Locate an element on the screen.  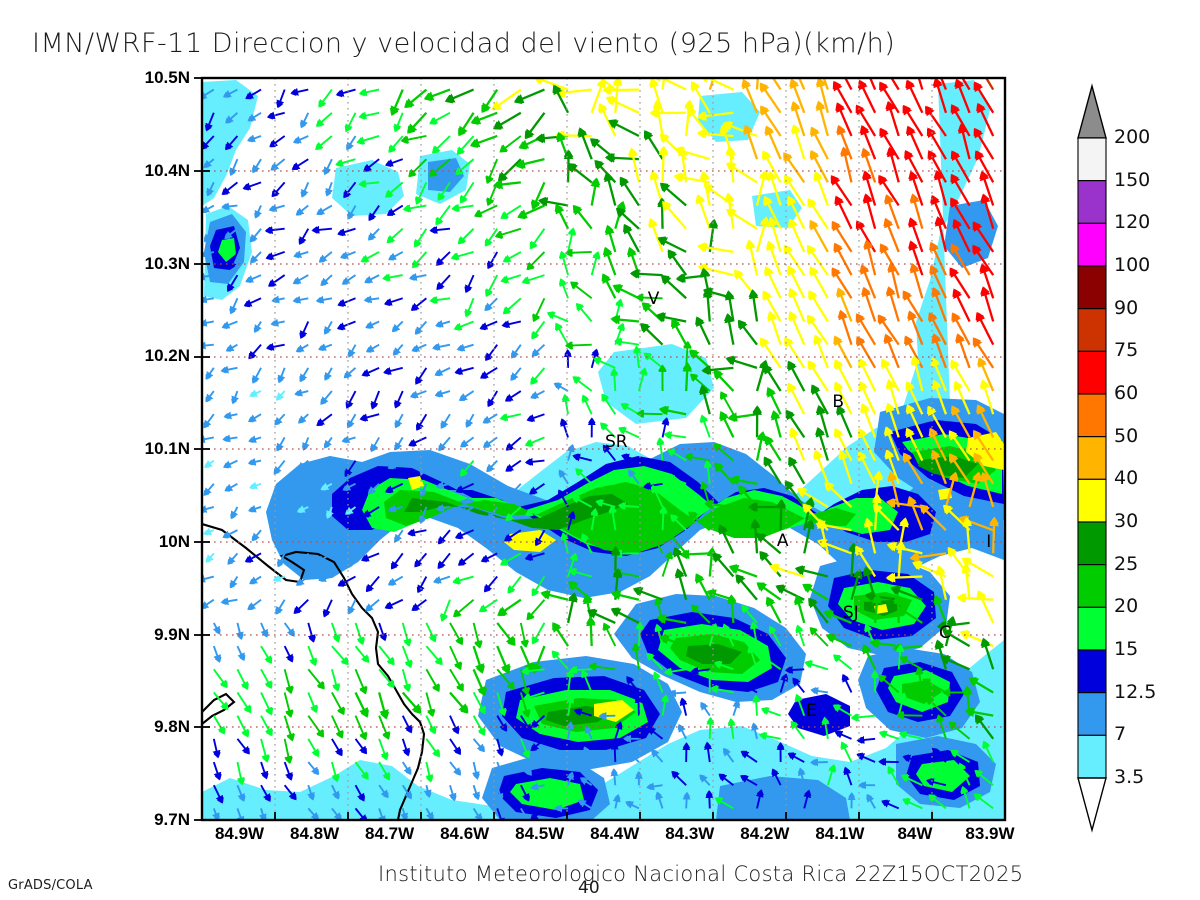
x-tick-label: 84.1W is located at coordinates (840, 833).